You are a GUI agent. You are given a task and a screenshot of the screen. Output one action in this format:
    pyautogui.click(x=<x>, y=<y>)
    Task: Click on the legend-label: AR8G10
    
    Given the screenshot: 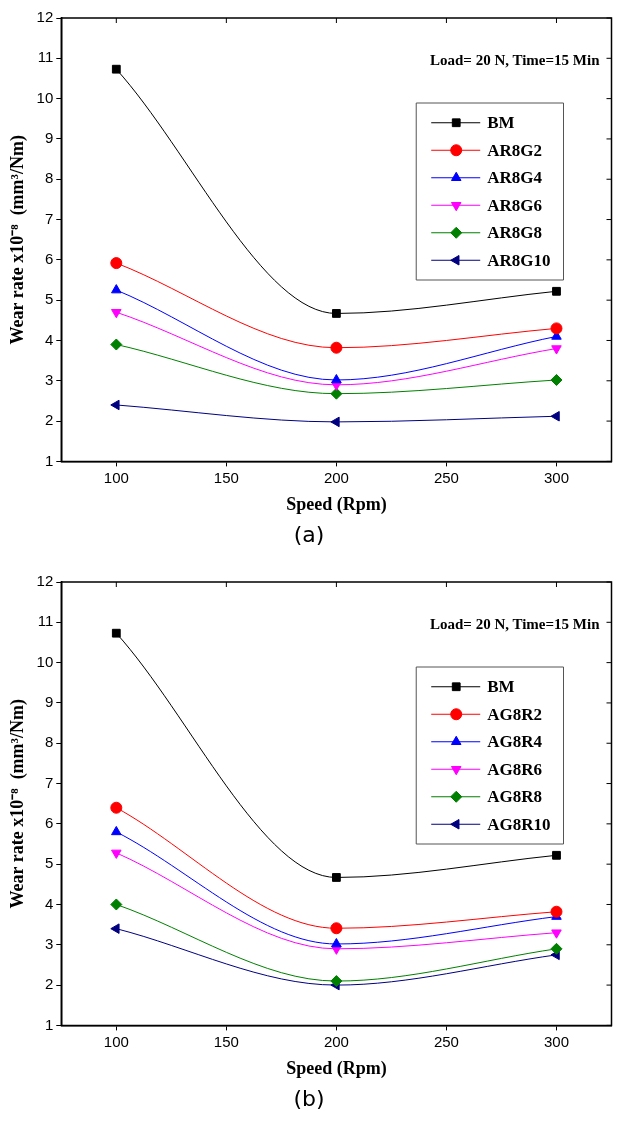 What is the action you would take?
    pyautogui.click(x=519, y=260)
    